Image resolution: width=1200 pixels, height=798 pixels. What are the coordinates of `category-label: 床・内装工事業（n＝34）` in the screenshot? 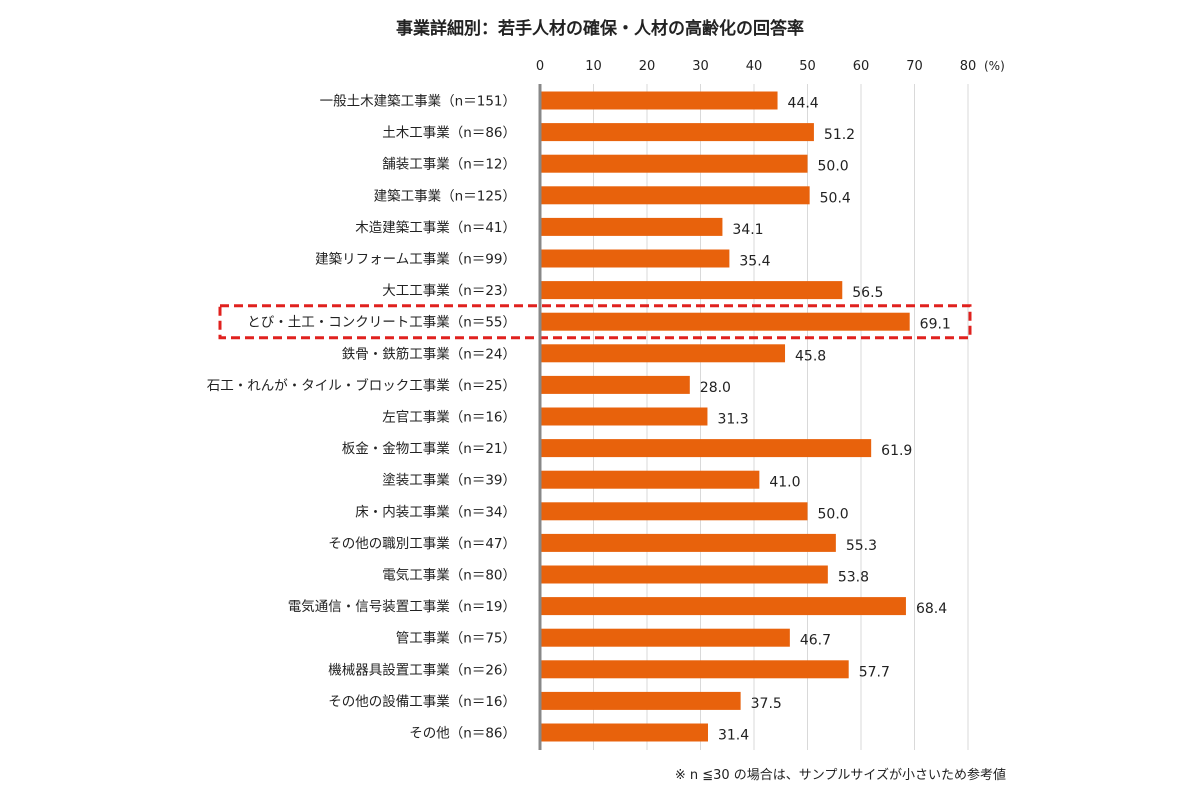 It's located at (435, 512).